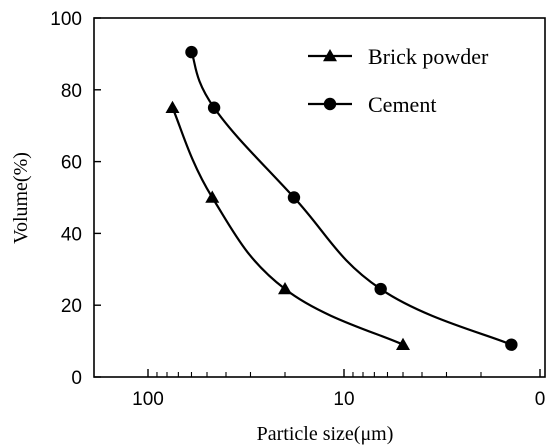 This screenshot has height=448, width=550. Describe the element at coordinates (540, 399) in the screenshot. I see `x-tick-label: 0` at that location.